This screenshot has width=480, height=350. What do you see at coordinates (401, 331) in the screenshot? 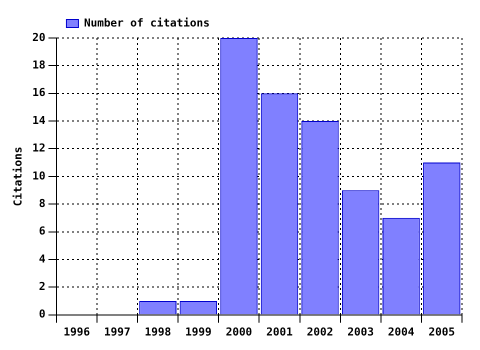
I see `x-tick-label: 2004` at bounding box center [401, 331].